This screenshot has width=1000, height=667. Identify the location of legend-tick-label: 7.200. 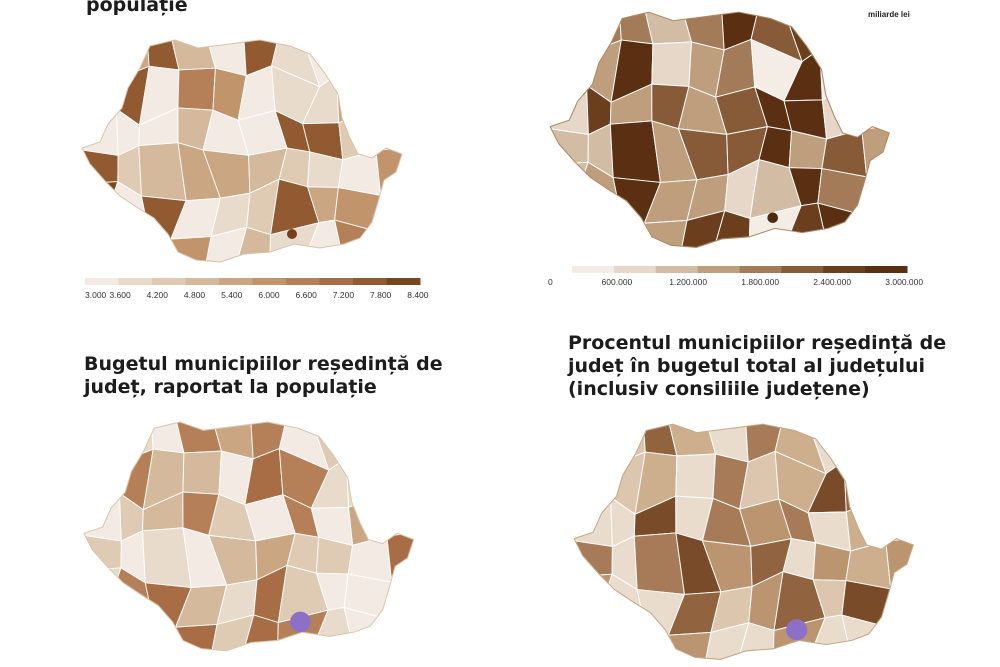
(343, 295).